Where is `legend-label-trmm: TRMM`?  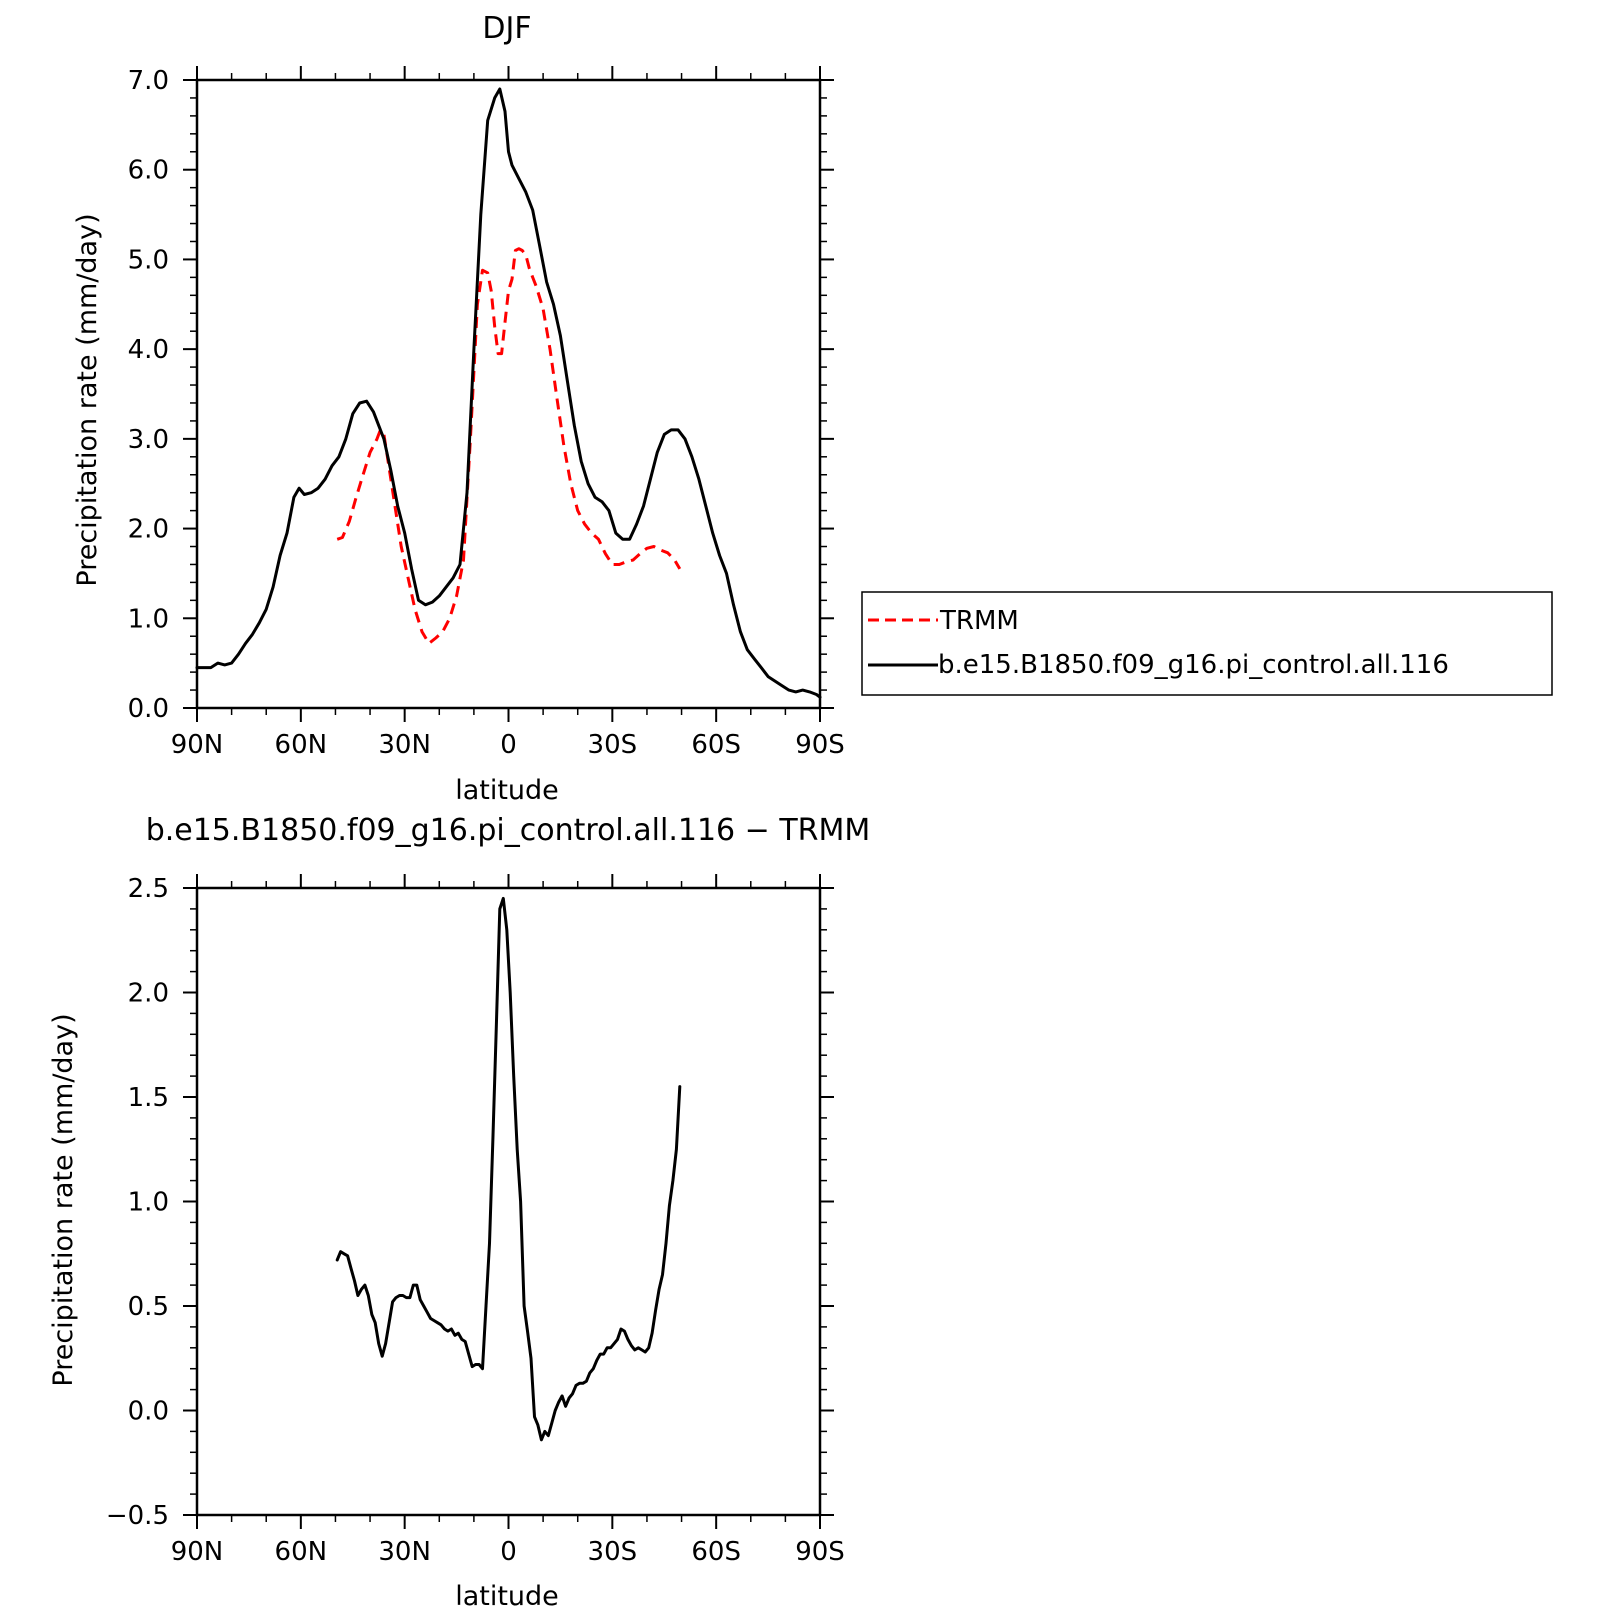 legend-label-trmm: TRMM is located at coordinates (979, 621).